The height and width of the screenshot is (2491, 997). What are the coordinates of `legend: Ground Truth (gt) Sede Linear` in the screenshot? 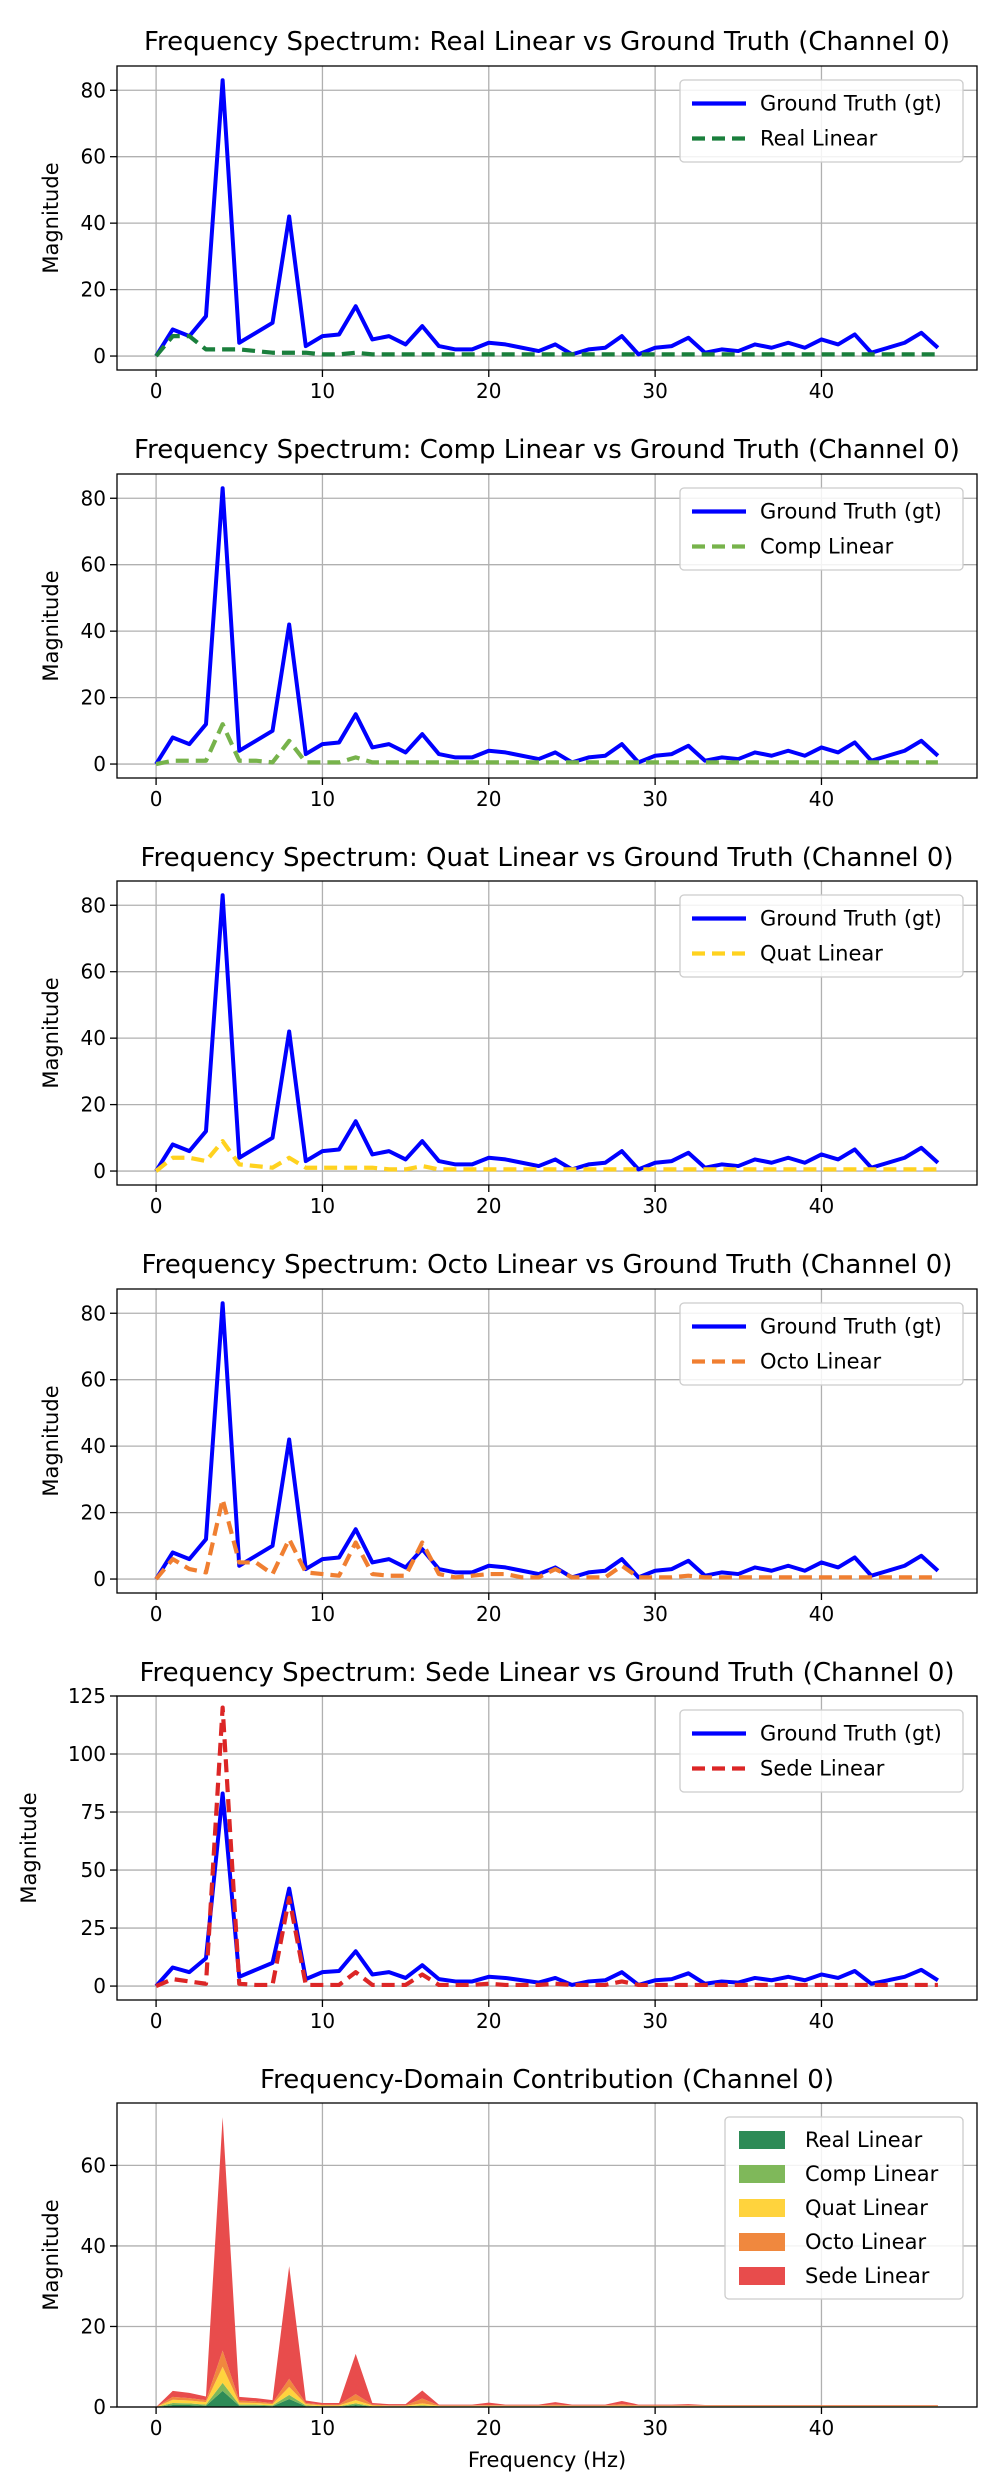 It's located at (821, 1751).